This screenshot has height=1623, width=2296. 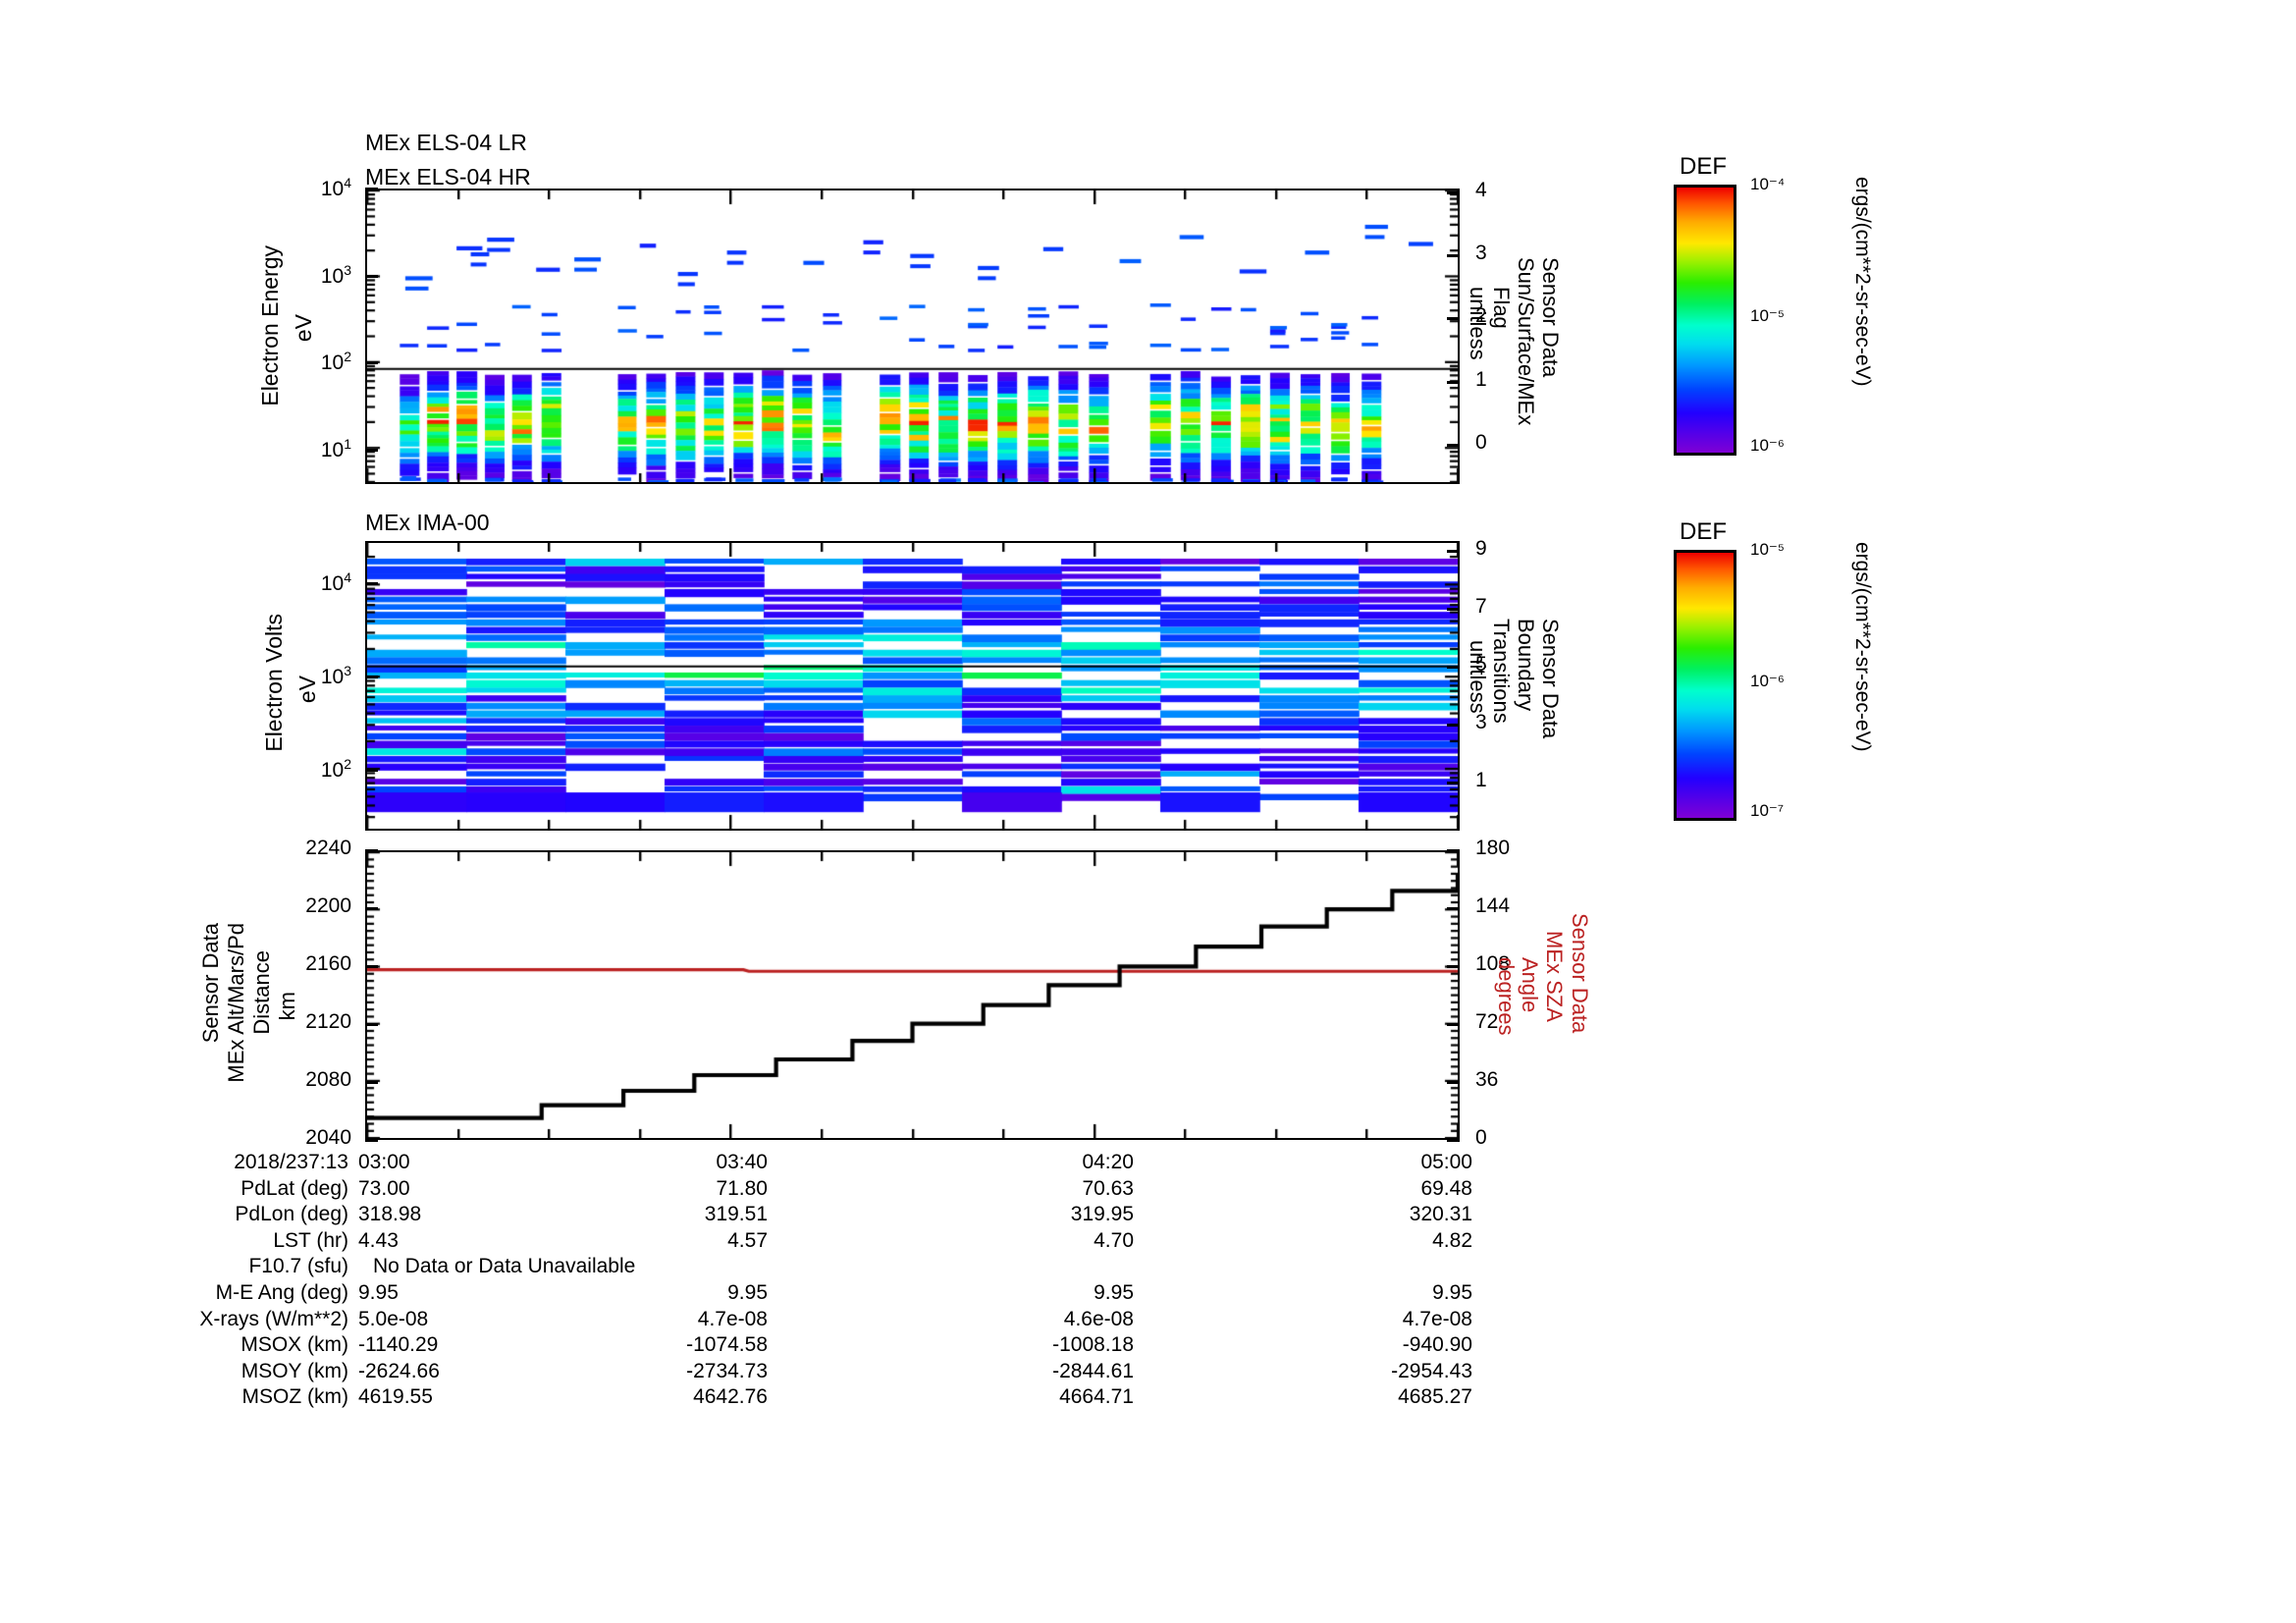 What do you see at coordinates (398, 1345) in the screenshot?
I see `cell-value: -1140.29` at bounding box center [398, 1345].